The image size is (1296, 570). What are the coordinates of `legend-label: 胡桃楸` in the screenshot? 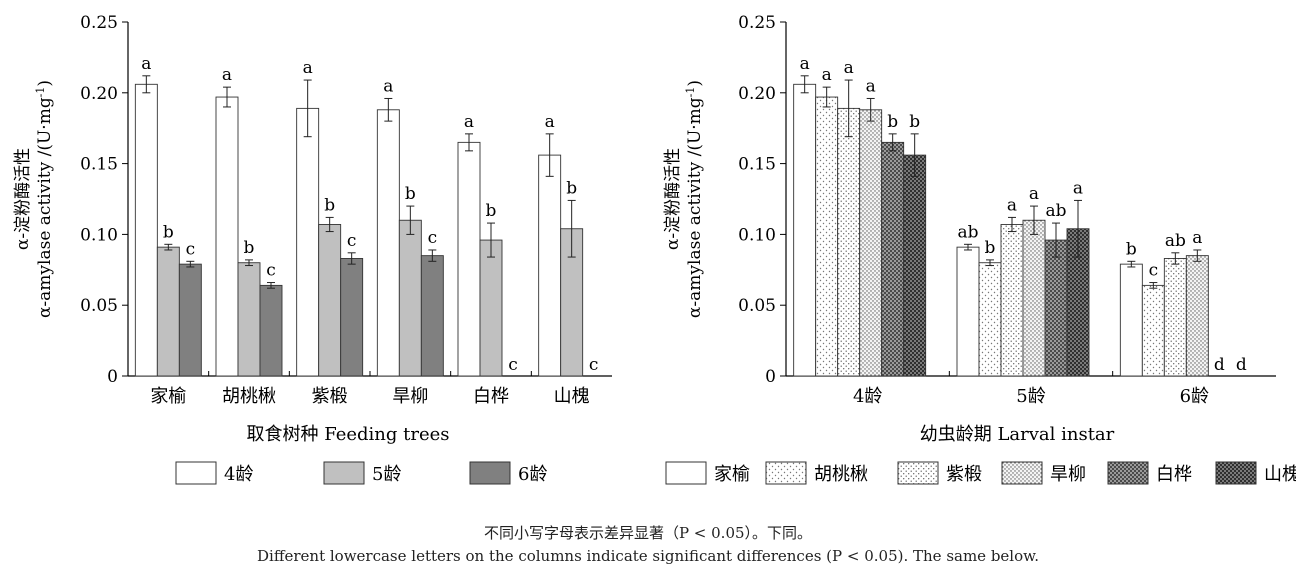 It's located at (841, 474).